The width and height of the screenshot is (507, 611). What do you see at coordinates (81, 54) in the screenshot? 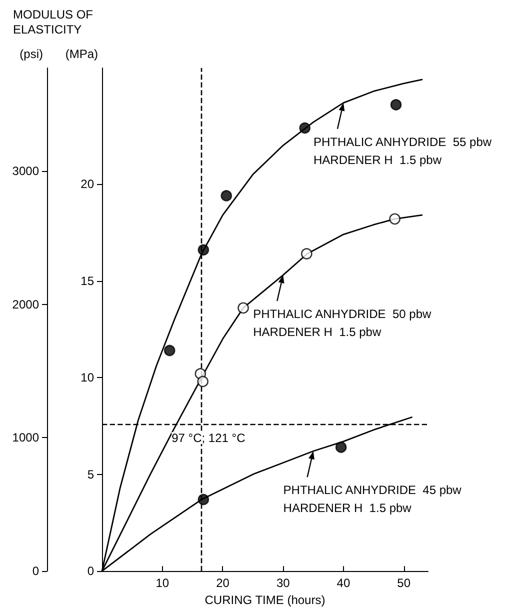
I see `y-axis-title: (MPa)` at bounding box center [81, 54].